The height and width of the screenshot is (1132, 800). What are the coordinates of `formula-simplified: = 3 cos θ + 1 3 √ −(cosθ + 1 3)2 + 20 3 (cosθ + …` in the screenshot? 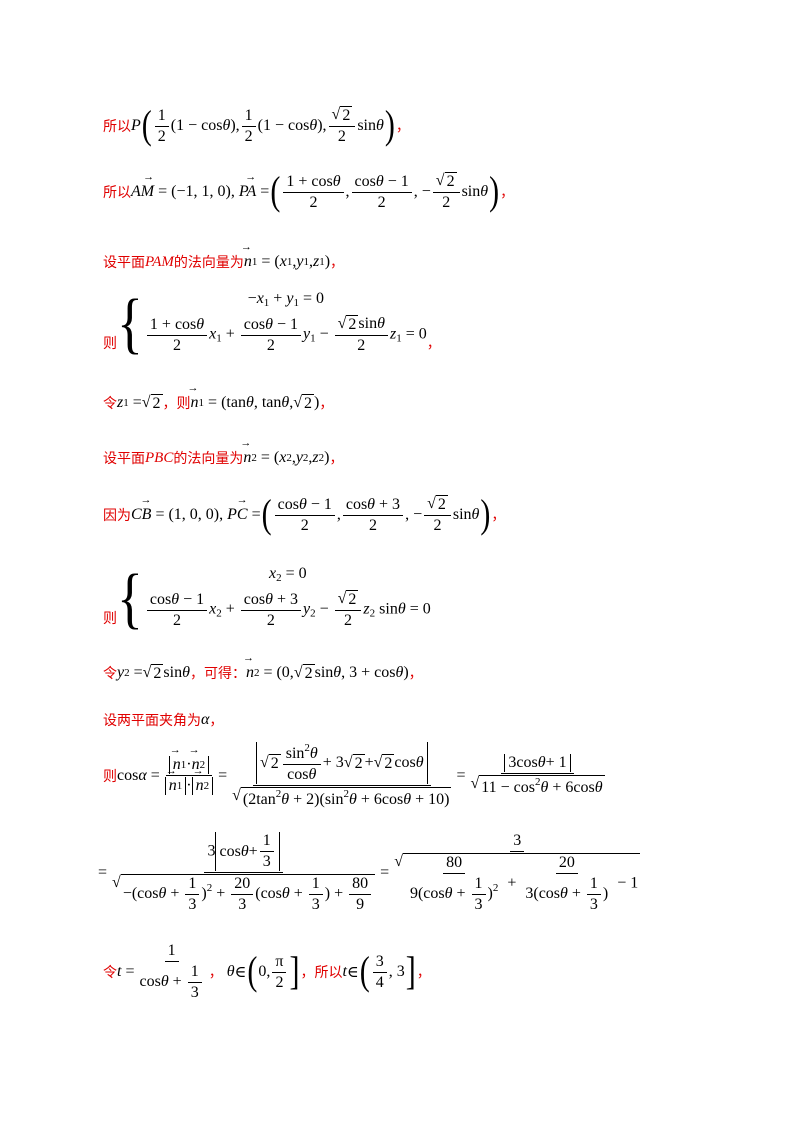 It's located at (369, 872).